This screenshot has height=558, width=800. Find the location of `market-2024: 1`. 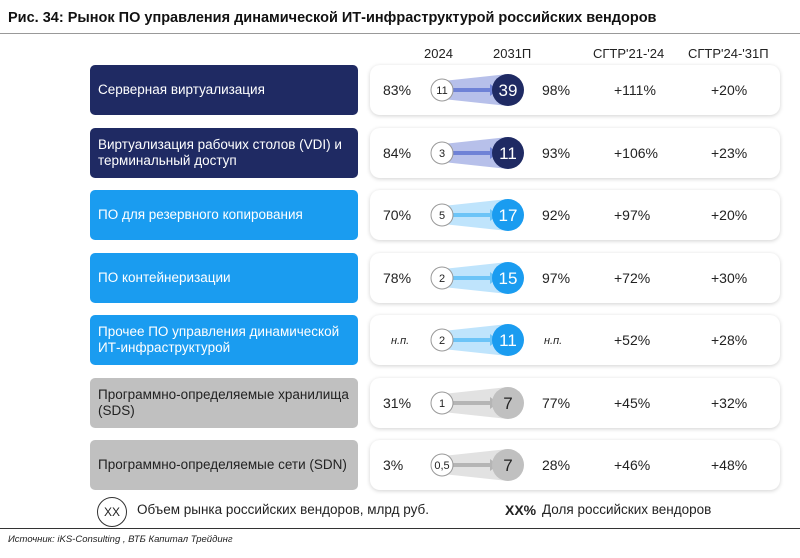

market-2024: 1 is located at coordinates (442, 404).